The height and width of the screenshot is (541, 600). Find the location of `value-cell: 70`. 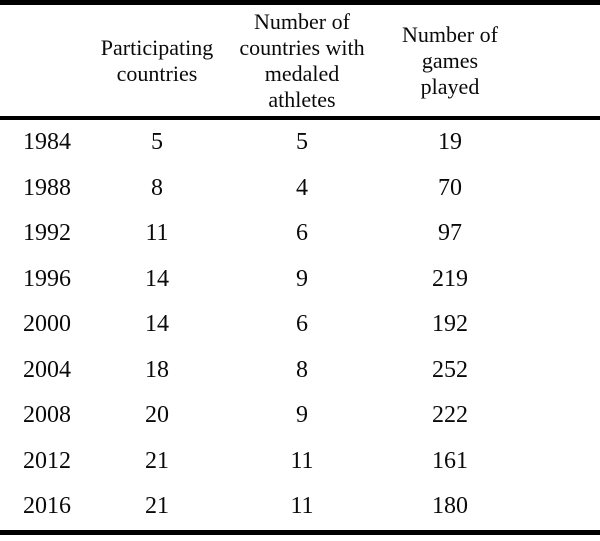

value-cell: 70 is located at coordinates (450, 187).